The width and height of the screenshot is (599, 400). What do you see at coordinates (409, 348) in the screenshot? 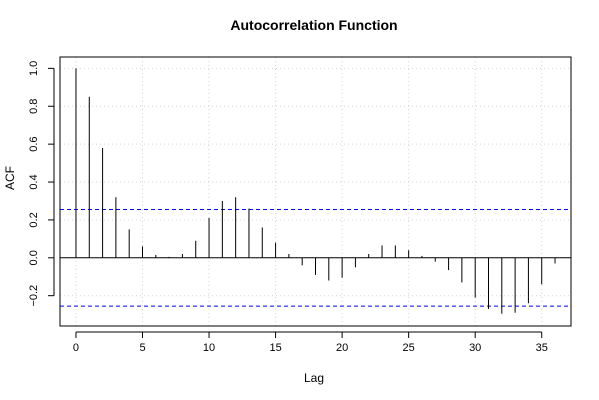
I see `x-tick-label: 25` at bounding box center [409, 348].